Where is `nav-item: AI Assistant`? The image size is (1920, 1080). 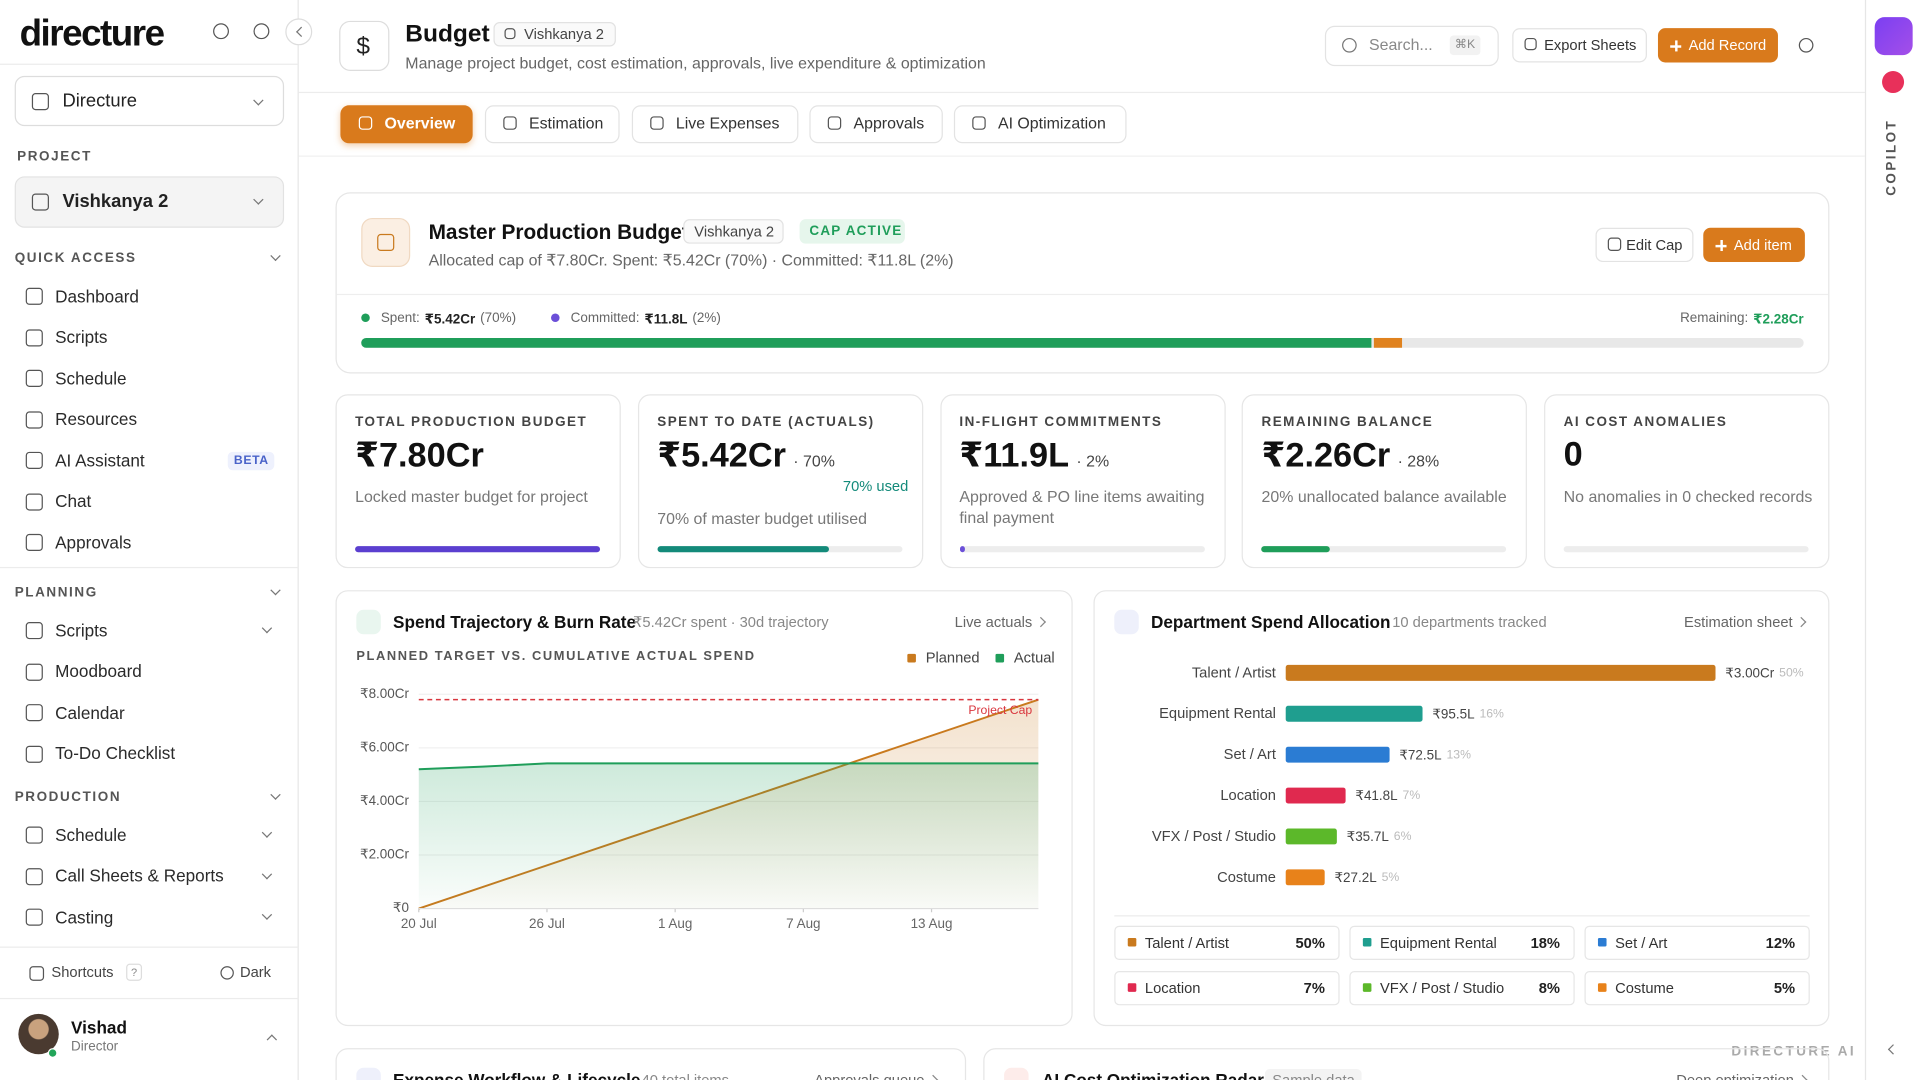
nav-item: AI Assistant is located at coordinates (100, 460).